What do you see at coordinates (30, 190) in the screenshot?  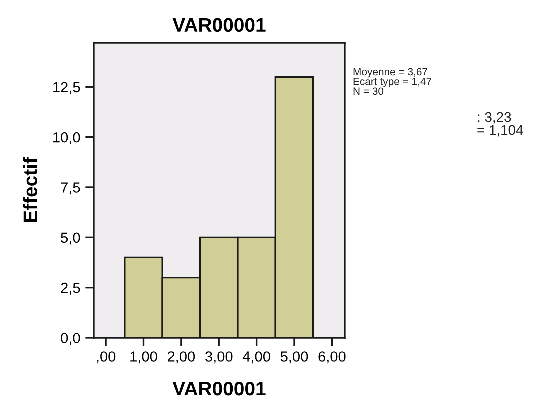 I see `y-axis-title: Effectif` at bounding box center [30, 190].